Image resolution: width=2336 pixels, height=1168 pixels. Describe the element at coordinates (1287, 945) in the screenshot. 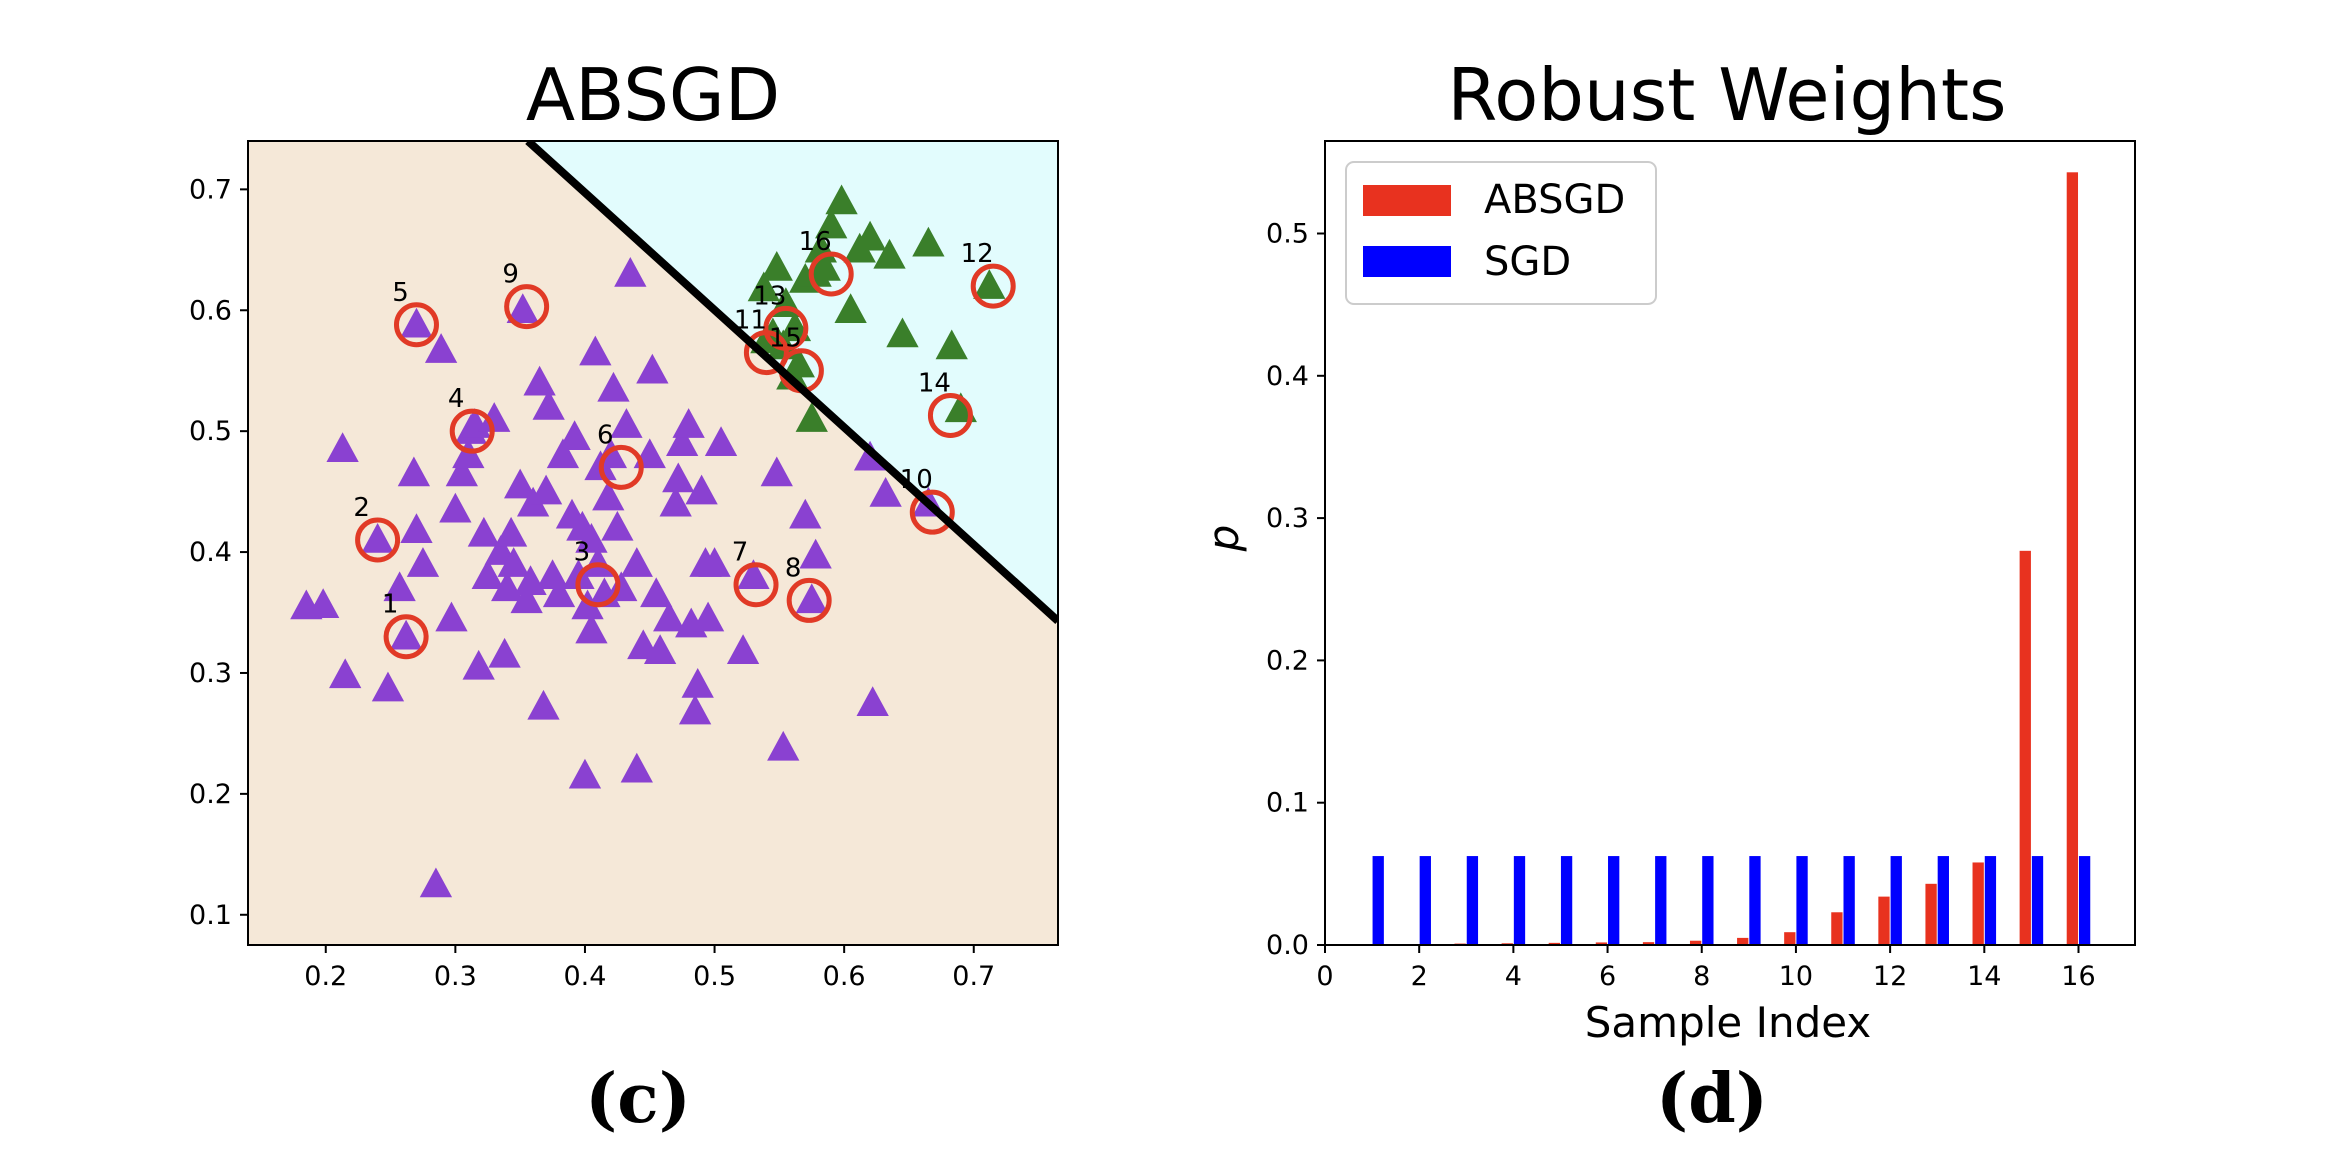

I see `y-tick-label: 0.0` at that location.